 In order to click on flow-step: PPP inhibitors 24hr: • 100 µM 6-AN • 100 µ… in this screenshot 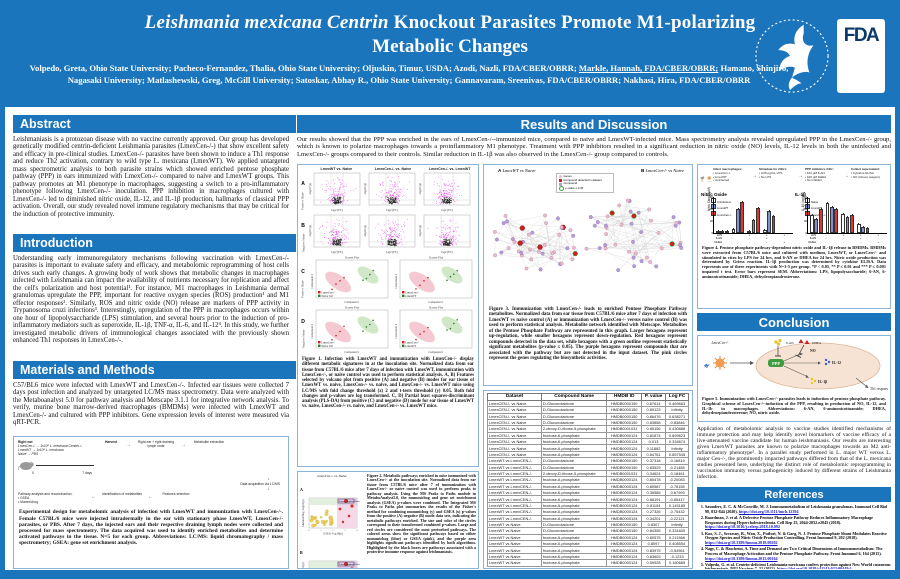, I will do `click(823, 175)`.